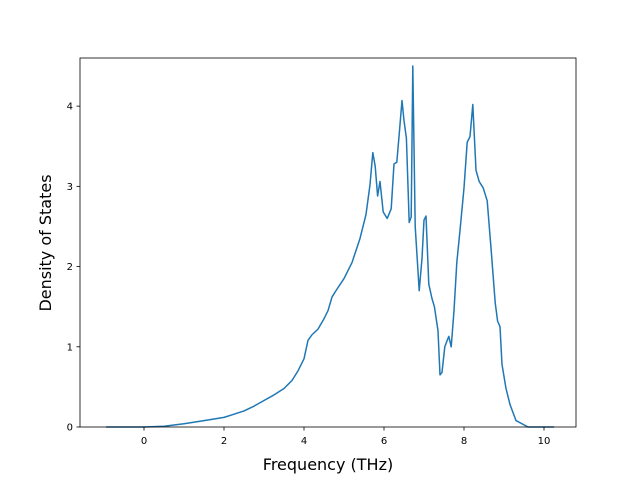  What do you see at coordinates (70, 347) in the screenshot?
I see `y-tick-label: 1` at bounding box center [70, 347].